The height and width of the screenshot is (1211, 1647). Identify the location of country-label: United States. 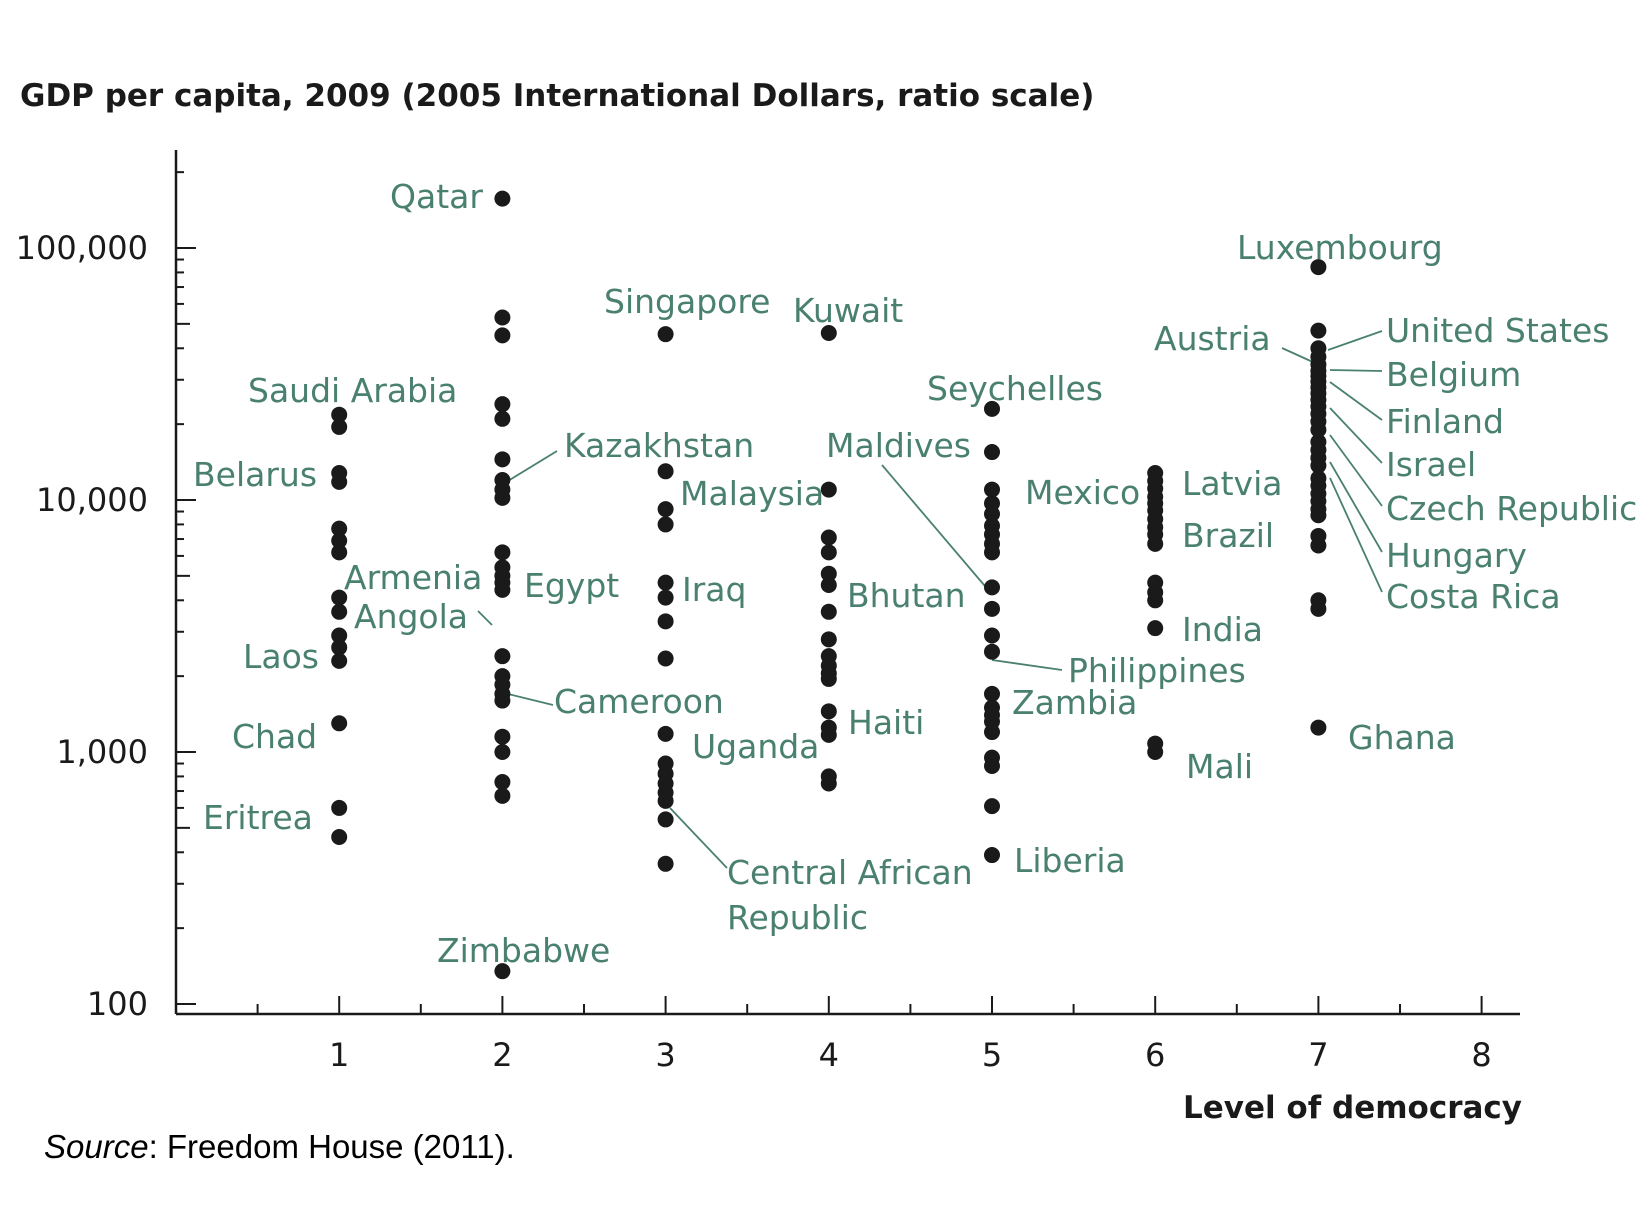
(1497, 330).